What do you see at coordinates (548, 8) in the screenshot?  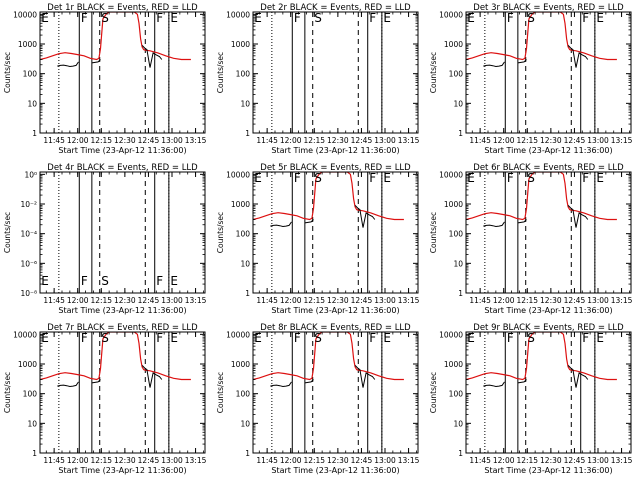 I see `panel-title: Det 3r BLACK = Events, RED = LLD` at bounding box center [548, 8].